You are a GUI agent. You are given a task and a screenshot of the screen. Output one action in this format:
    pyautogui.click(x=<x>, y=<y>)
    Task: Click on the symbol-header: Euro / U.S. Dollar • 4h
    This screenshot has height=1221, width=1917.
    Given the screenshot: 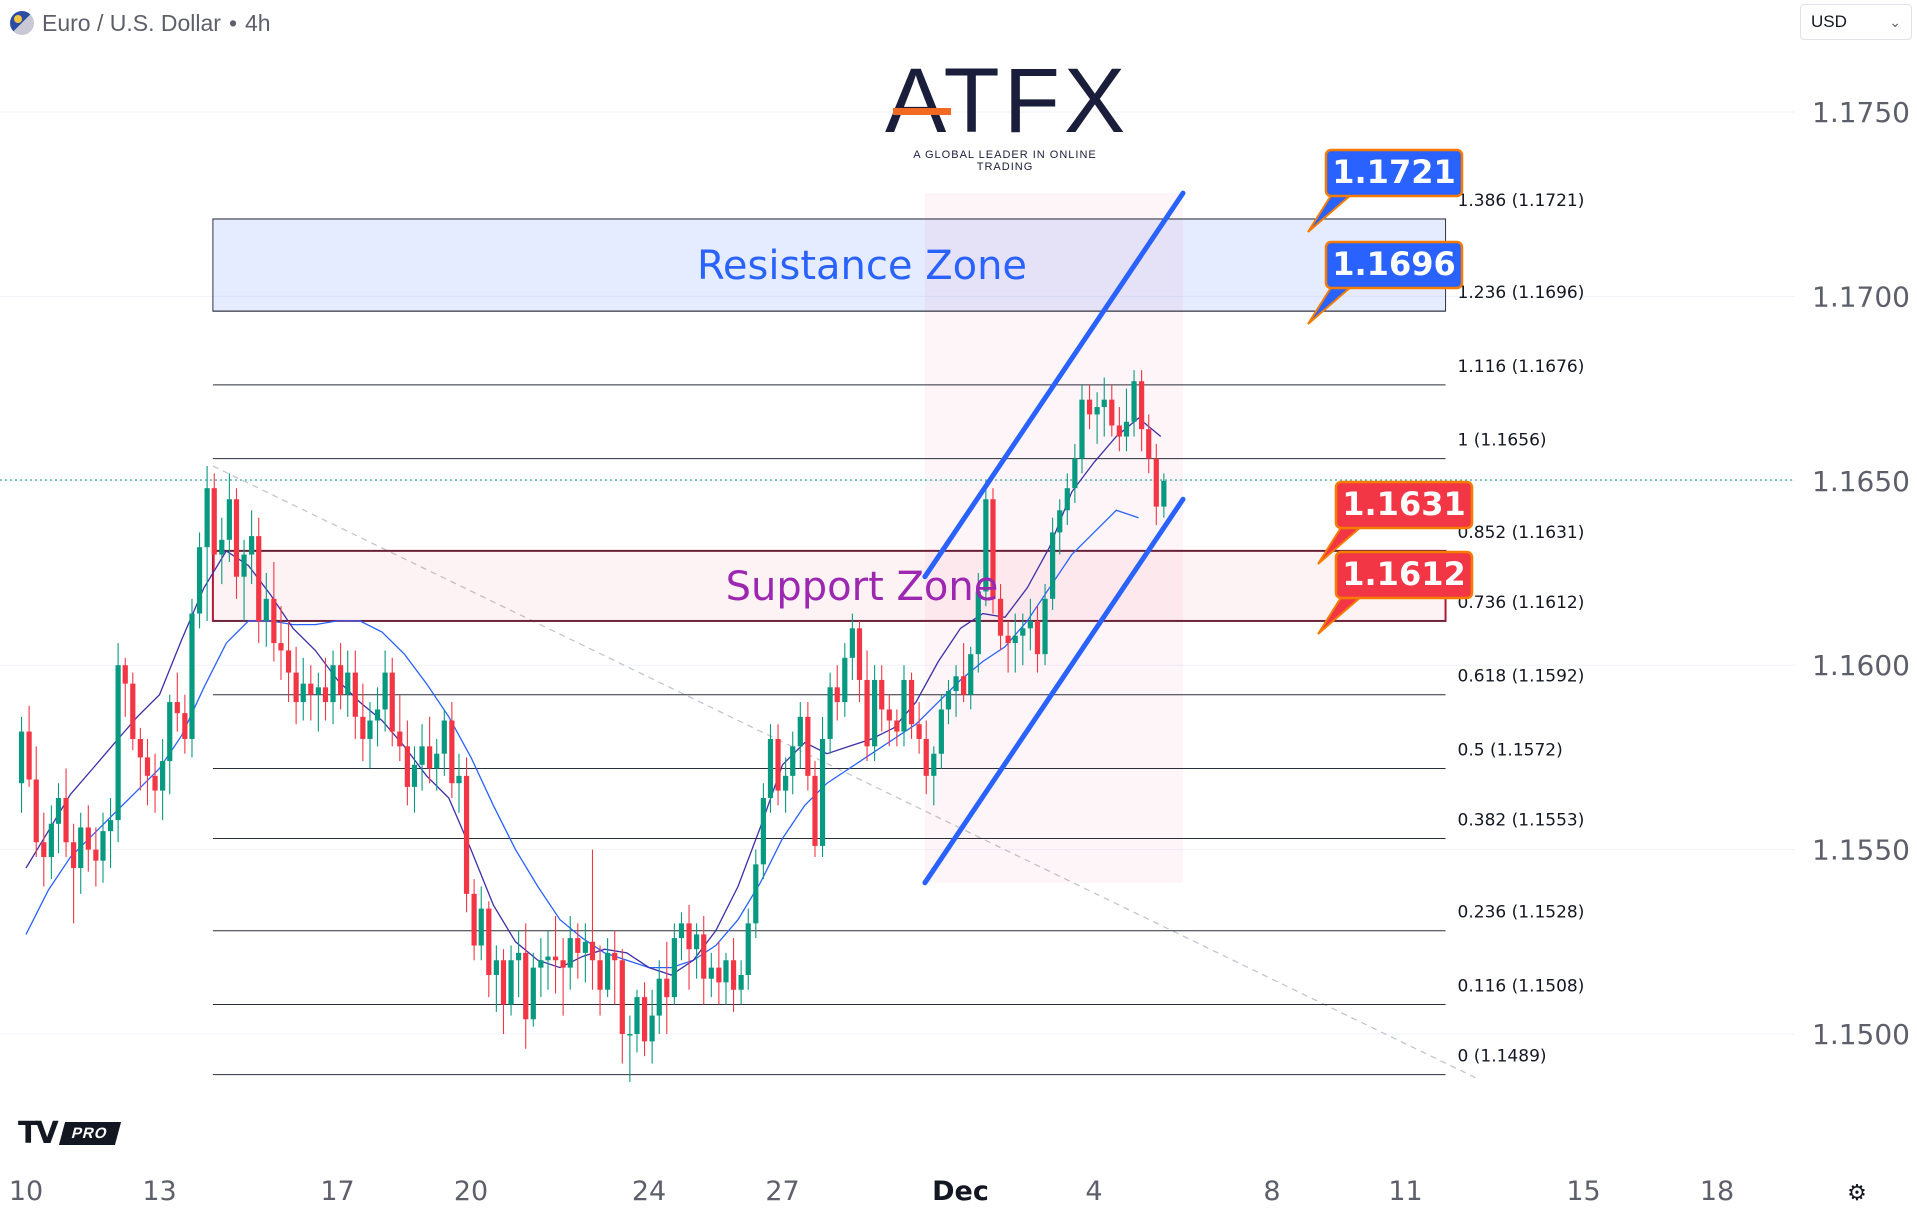 What is the action you would take?
    pyautogui.click(x=140, y=23)
    